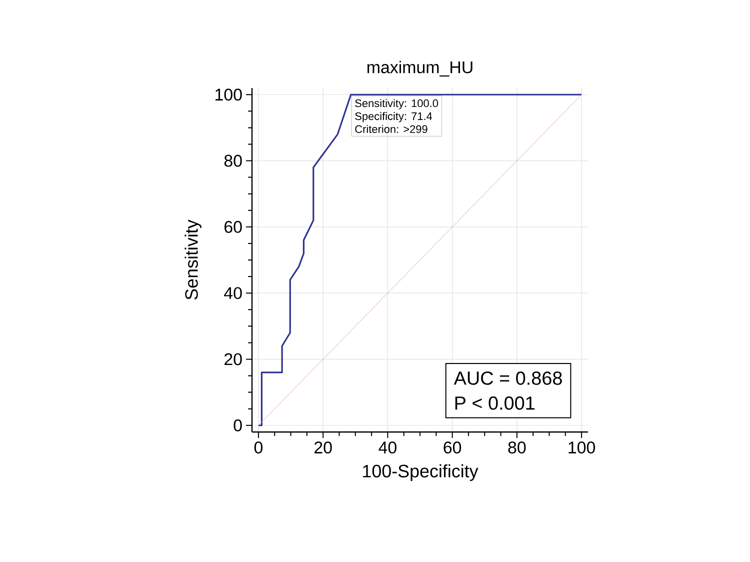  I want to click on y-tick-label: 100, so click(229, 94).